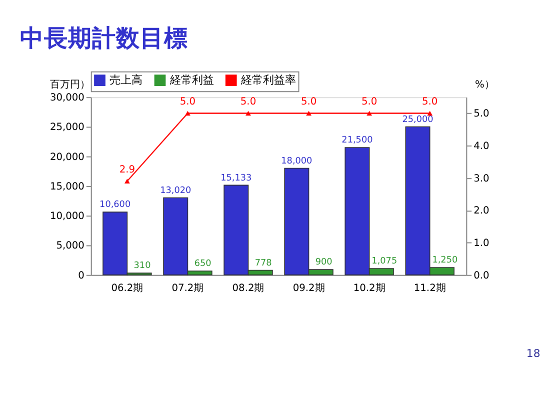 The height and width of the screenshot is (420, 560). What do you see at coordinates (430, 288) in the screenshot?
I see `x-tick-label: 11.2期` at bounding box center [430, 288].